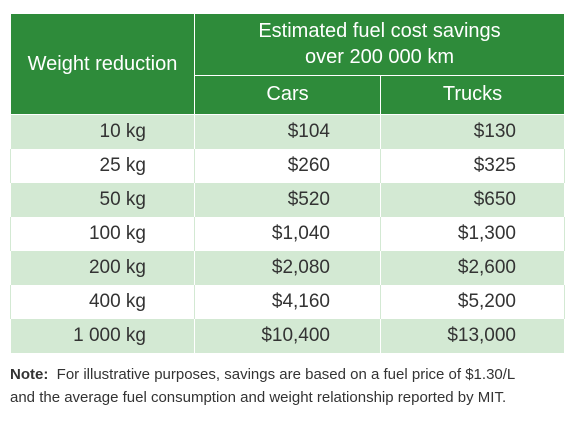 The height and width of the screenshot is (427, 576). Describe the element at coordinates (102, 268) in the screenshot. I see `cell-weight: 200 kg` at that location.